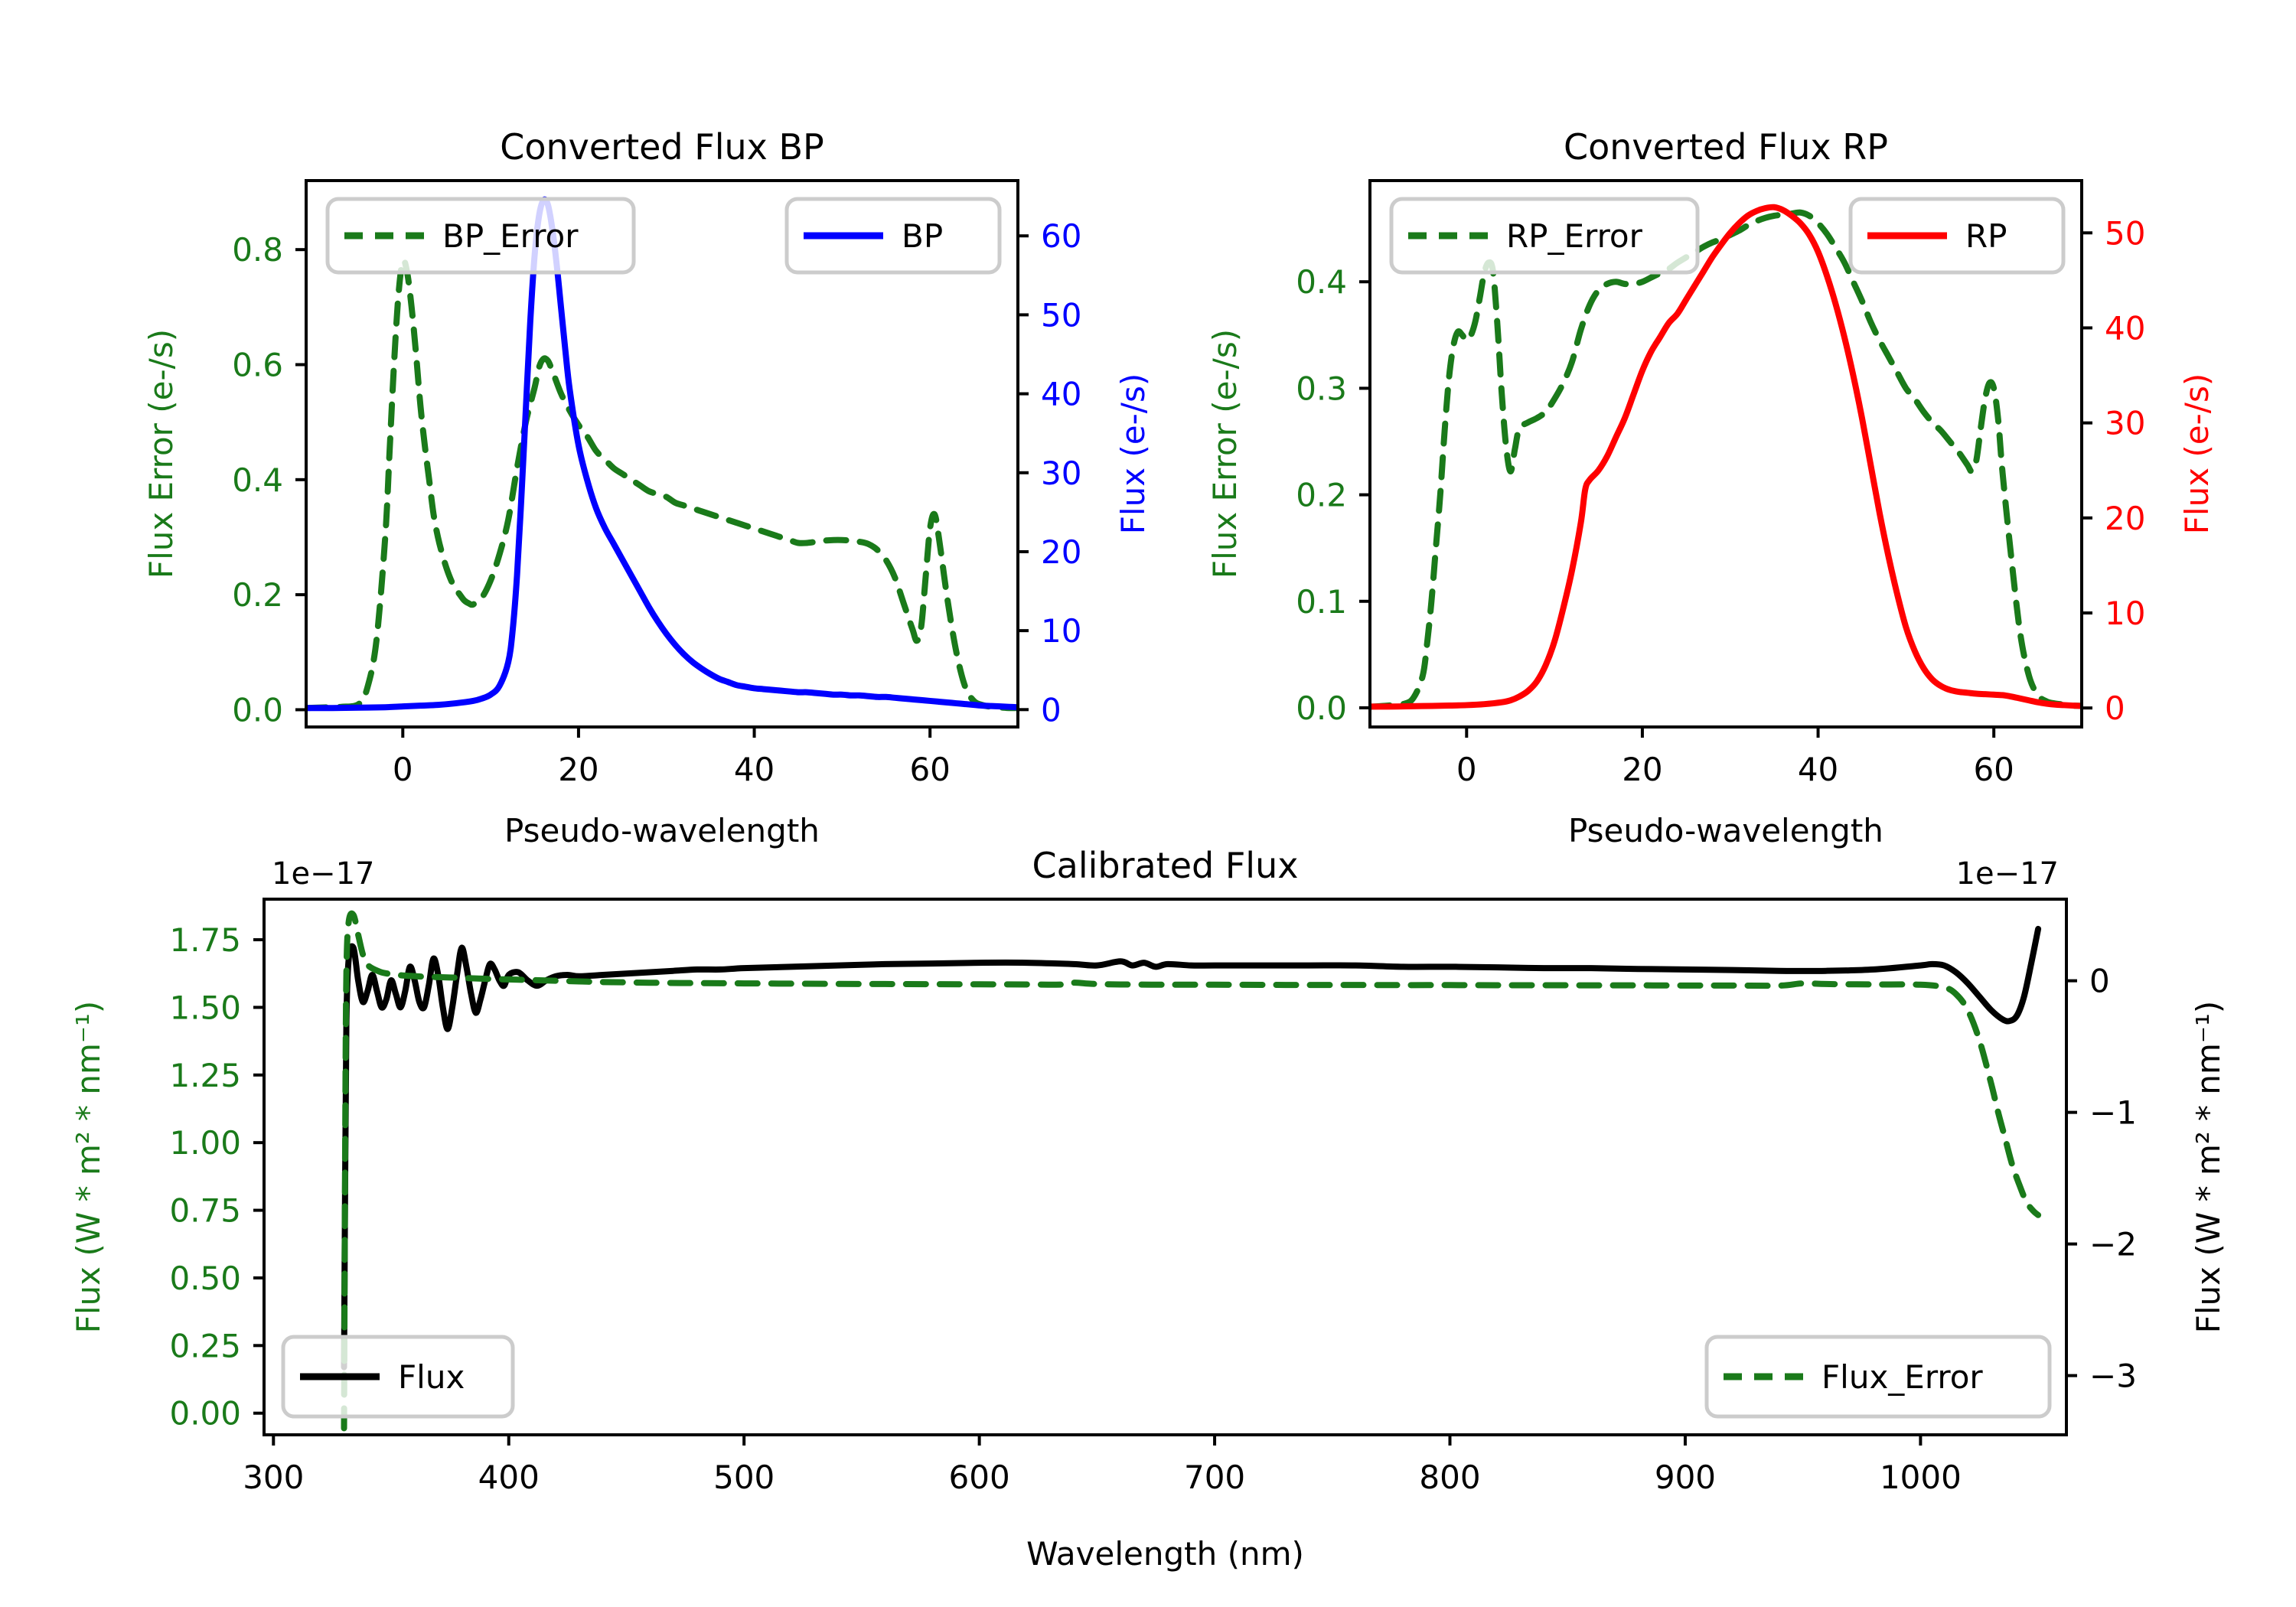  What do you see at coordinates (744, 1477) in the screenshot?
I see `svg-text: 500` at bounding box center [744, 1477].